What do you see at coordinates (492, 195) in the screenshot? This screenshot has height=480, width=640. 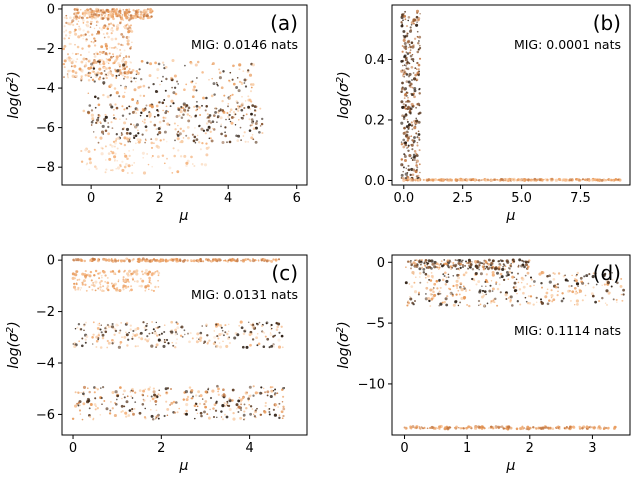 I see `x-ticks-b: 0.0 2.5 5.0 7.5` at bounding box center [492, 195].